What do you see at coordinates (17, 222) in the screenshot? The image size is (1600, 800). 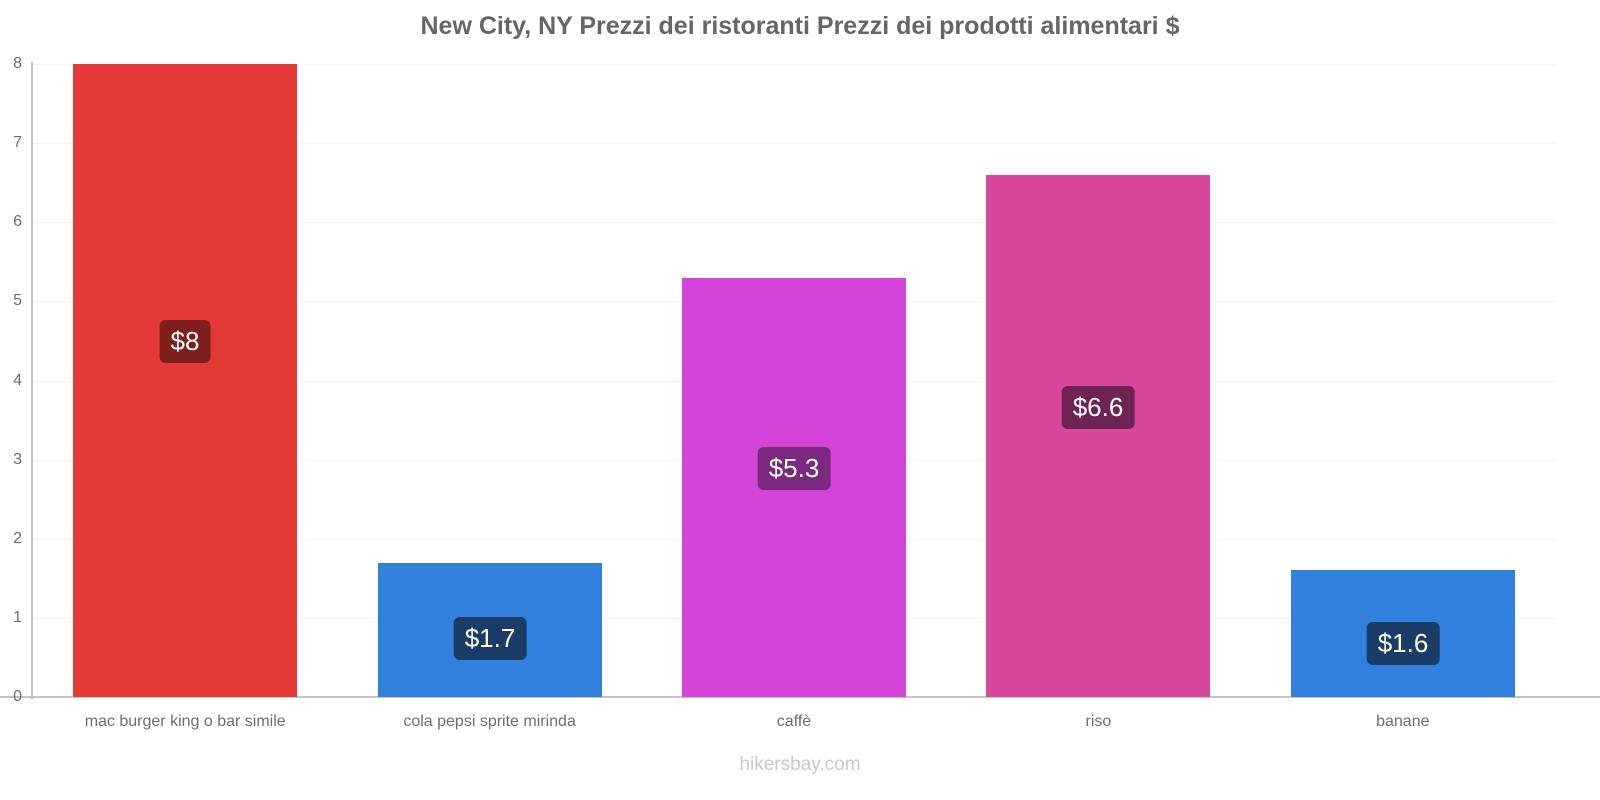 I see `y-axis-tick-label: 6` at bounding box center [17, 222].